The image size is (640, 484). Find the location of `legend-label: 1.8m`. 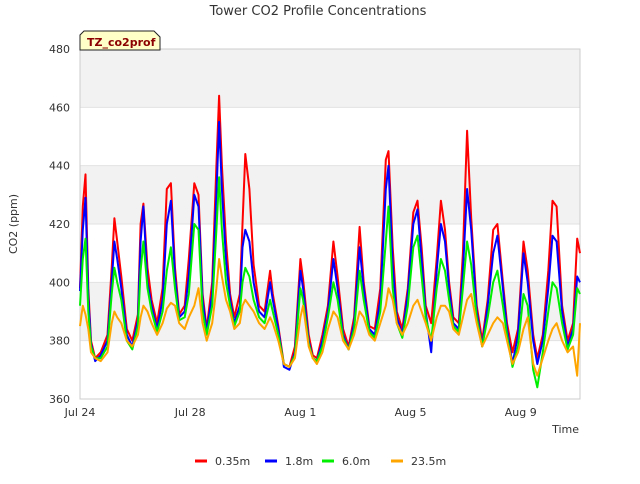

legend-label: 1.8m is located at coordinates (299, 461).